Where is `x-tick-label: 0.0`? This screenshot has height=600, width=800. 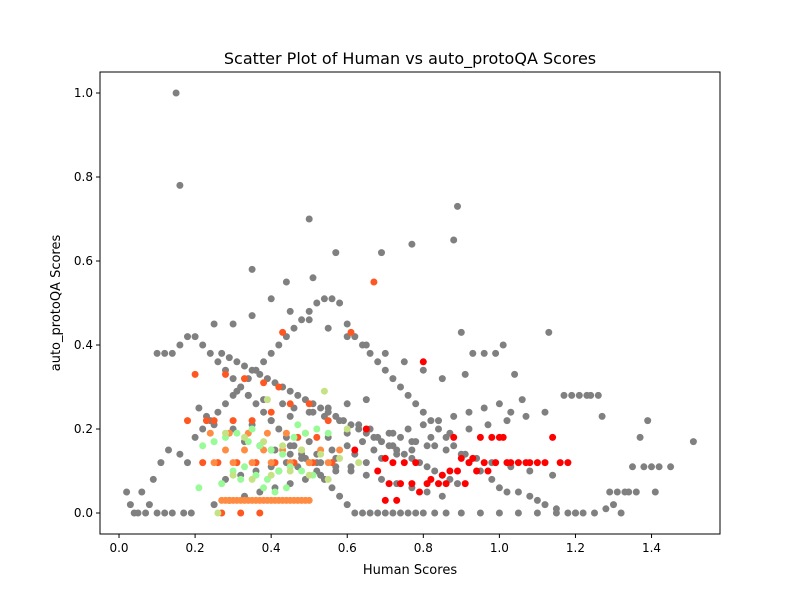 x-tick-label: 0.0 is located at coordinates (118, 548).